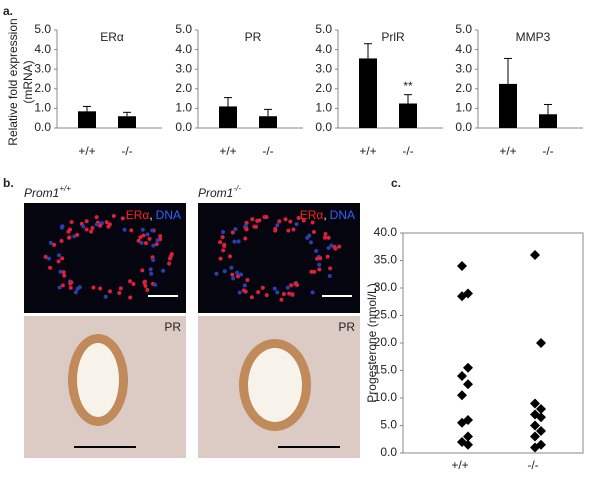  Describe the element at coordinates (386, 370) in the screenshot. I see `y-tick-label: 15.0` at that location.